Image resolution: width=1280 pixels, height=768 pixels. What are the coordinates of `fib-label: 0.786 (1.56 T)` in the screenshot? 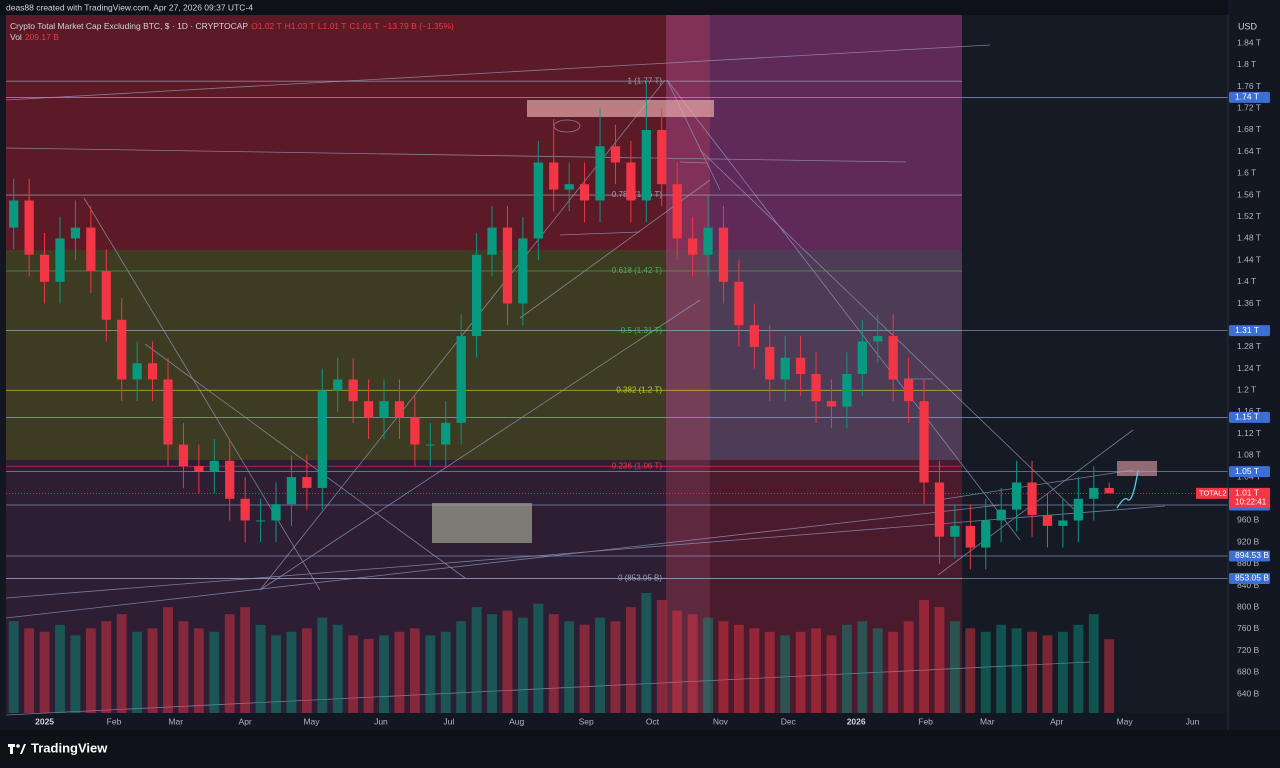 It's located at (637, 194).